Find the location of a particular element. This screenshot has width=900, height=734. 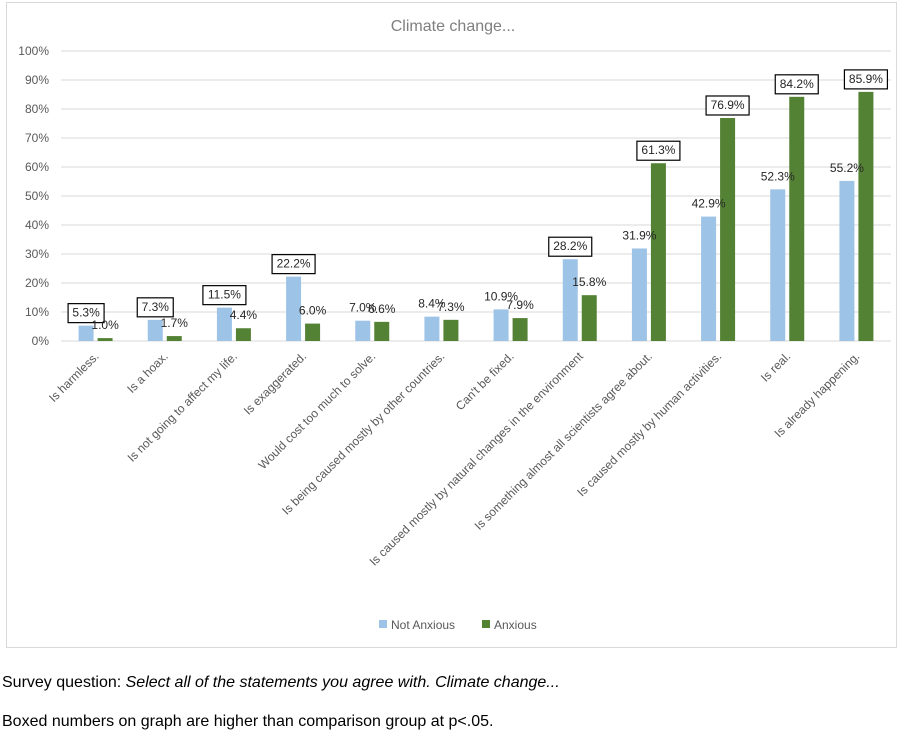

data-label: 8.4% is located at coordinates (432, 304).